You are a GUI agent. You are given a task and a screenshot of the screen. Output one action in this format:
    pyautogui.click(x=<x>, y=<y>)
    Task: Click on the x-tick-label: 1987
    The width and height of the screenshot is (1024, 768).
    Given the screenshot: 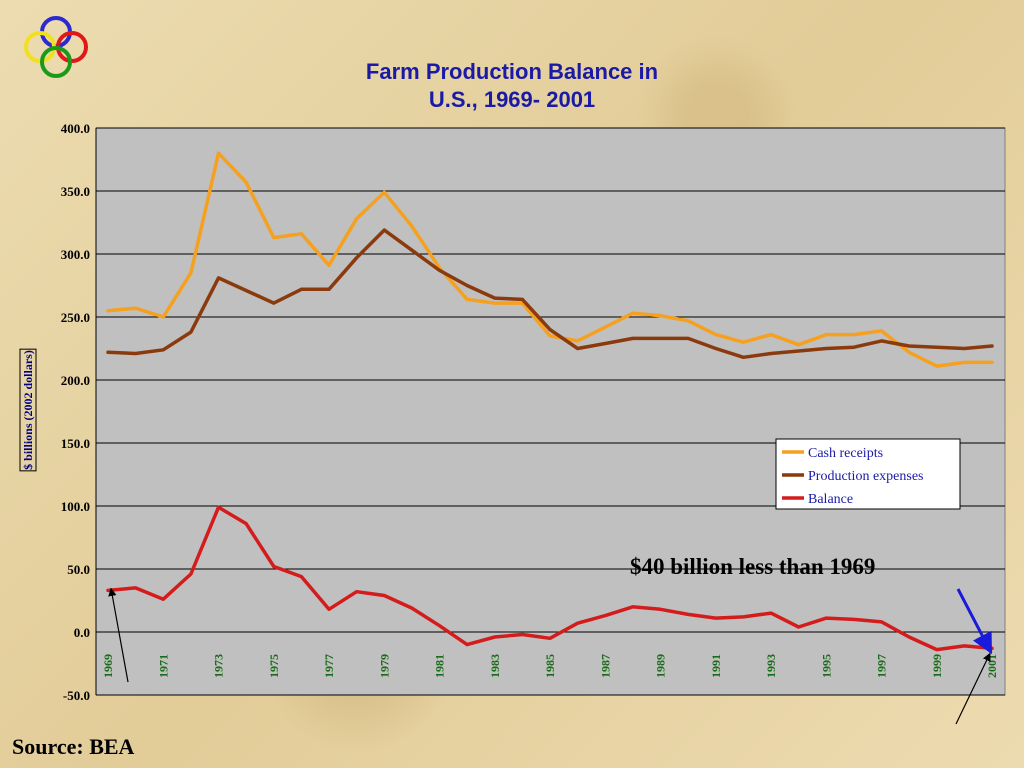 What is the action you would take?
    pyautogui.click(x=605, y=666)
    